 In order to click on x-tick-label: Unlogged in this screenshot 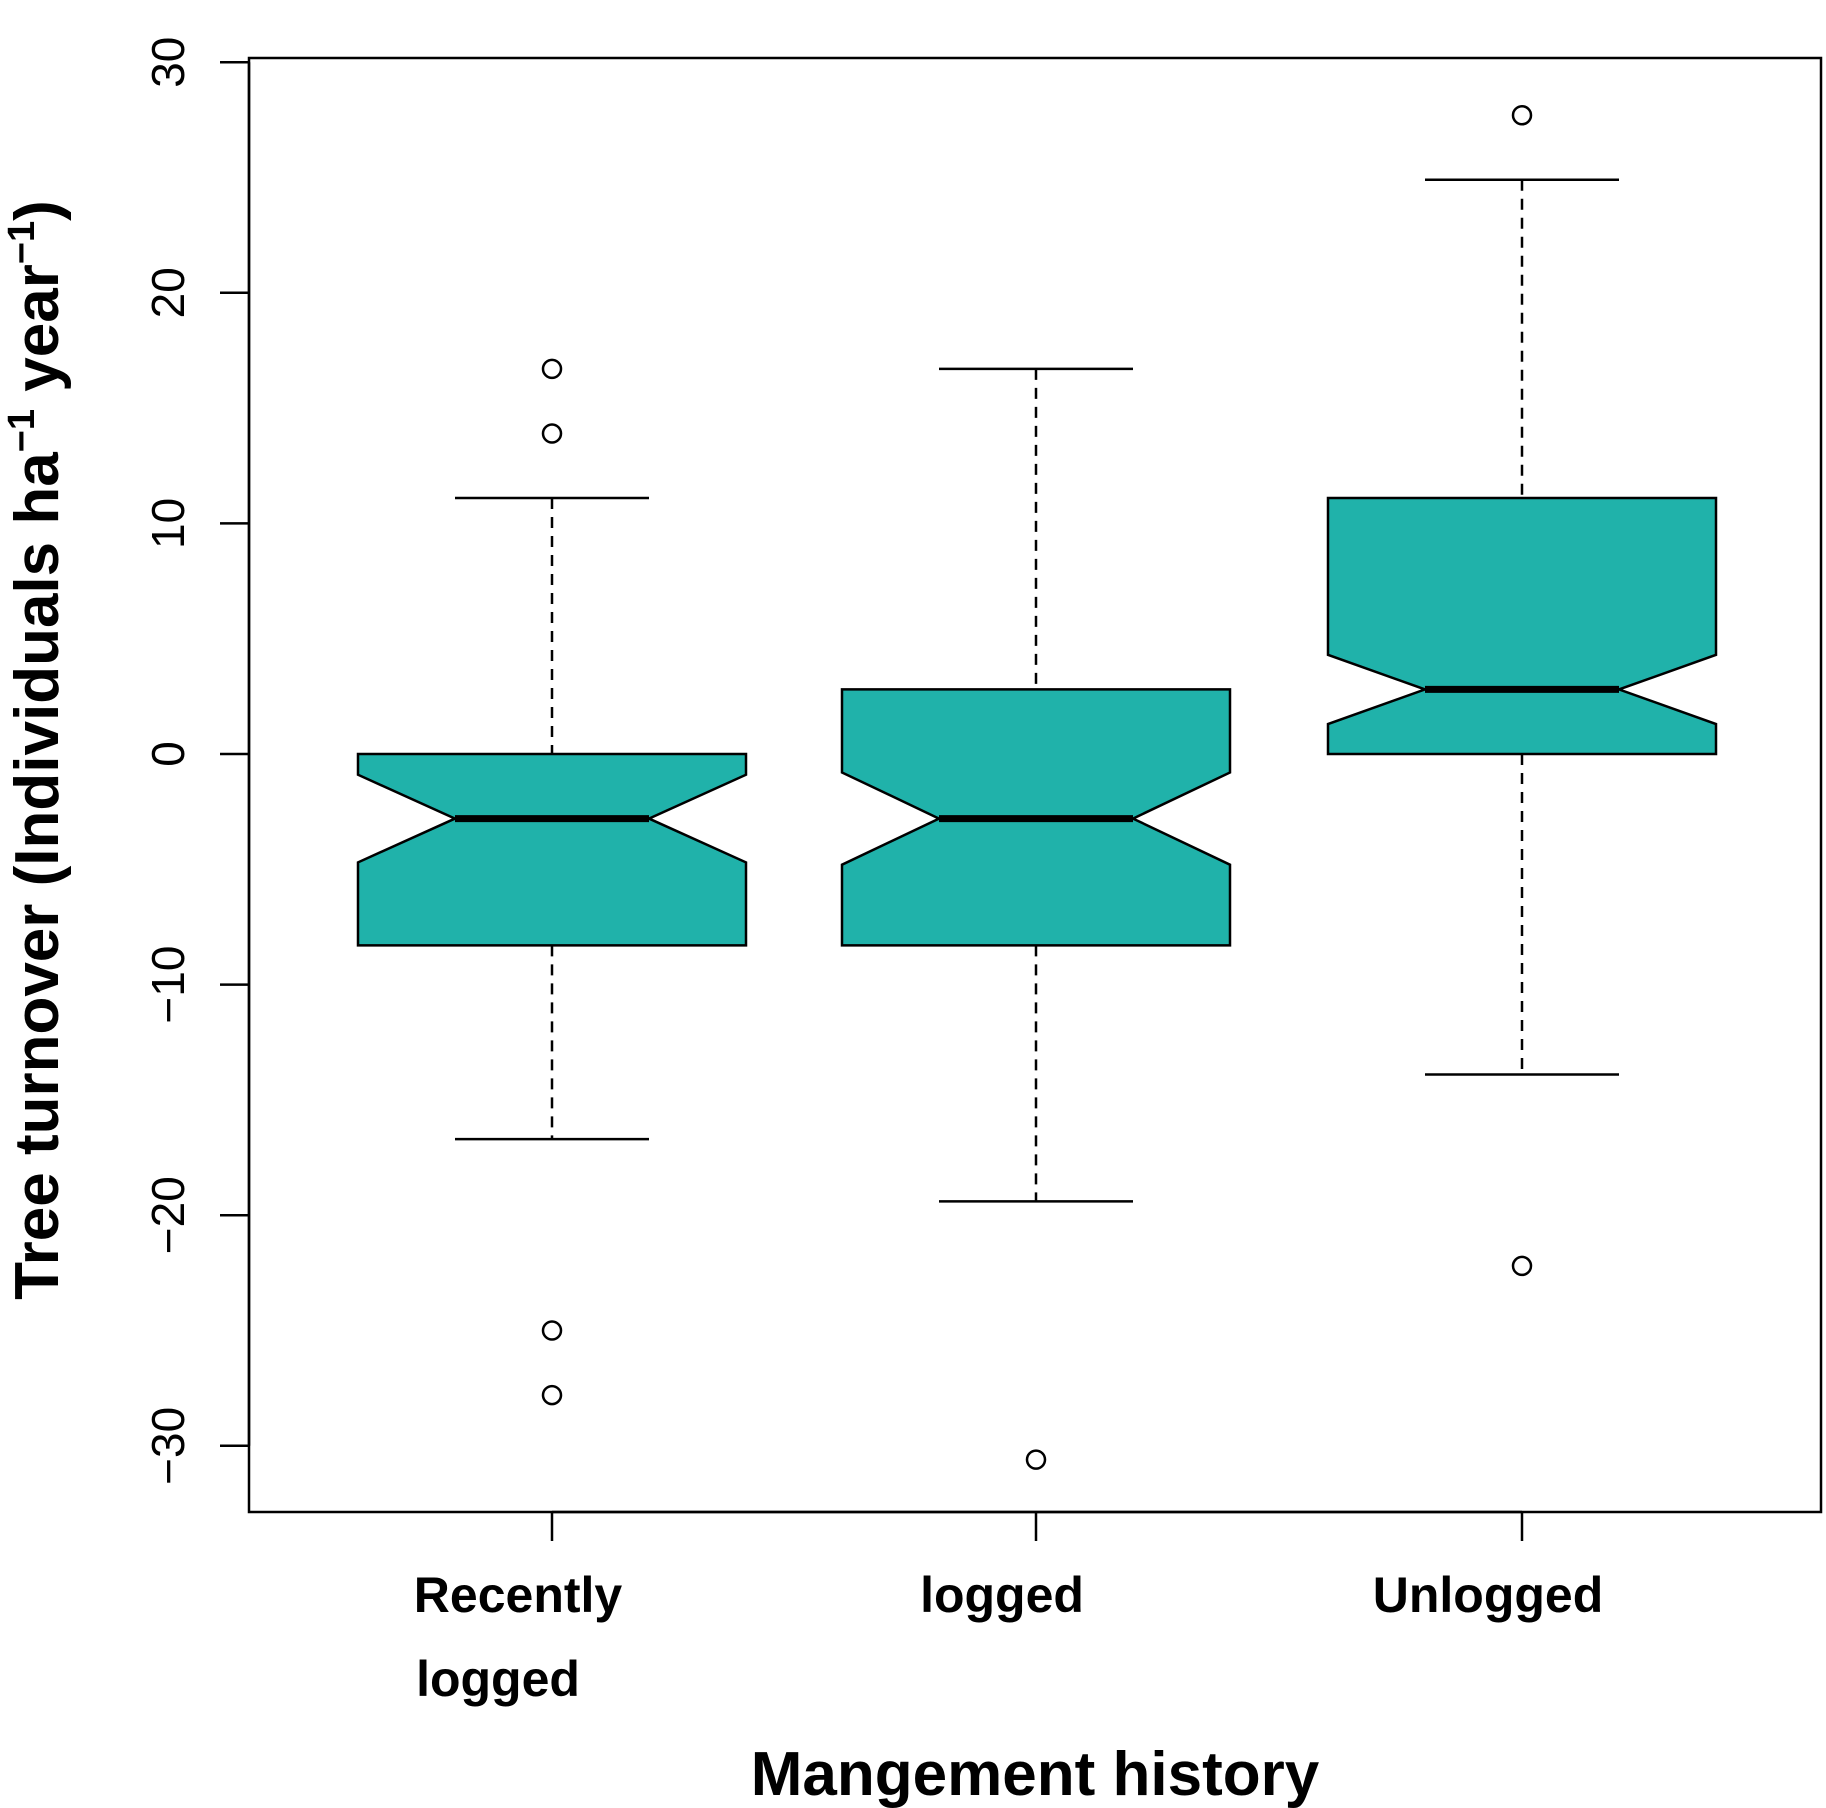, I will do `click(1488, 1595)`.